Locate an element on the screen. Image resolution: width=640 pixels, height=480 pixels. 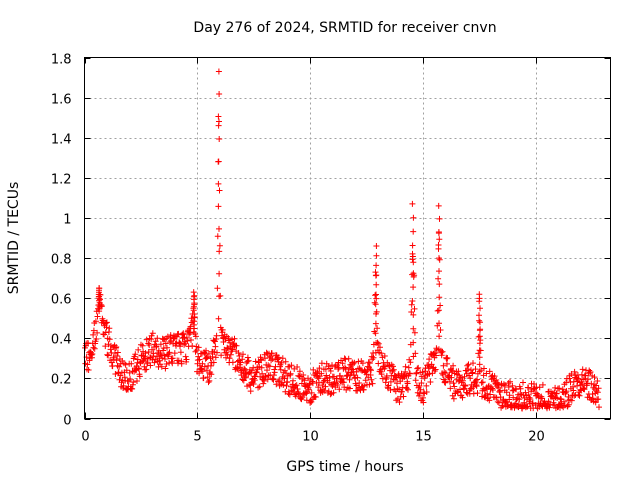
y-tick-label: 0.2 is located at coordinates (61, 380).